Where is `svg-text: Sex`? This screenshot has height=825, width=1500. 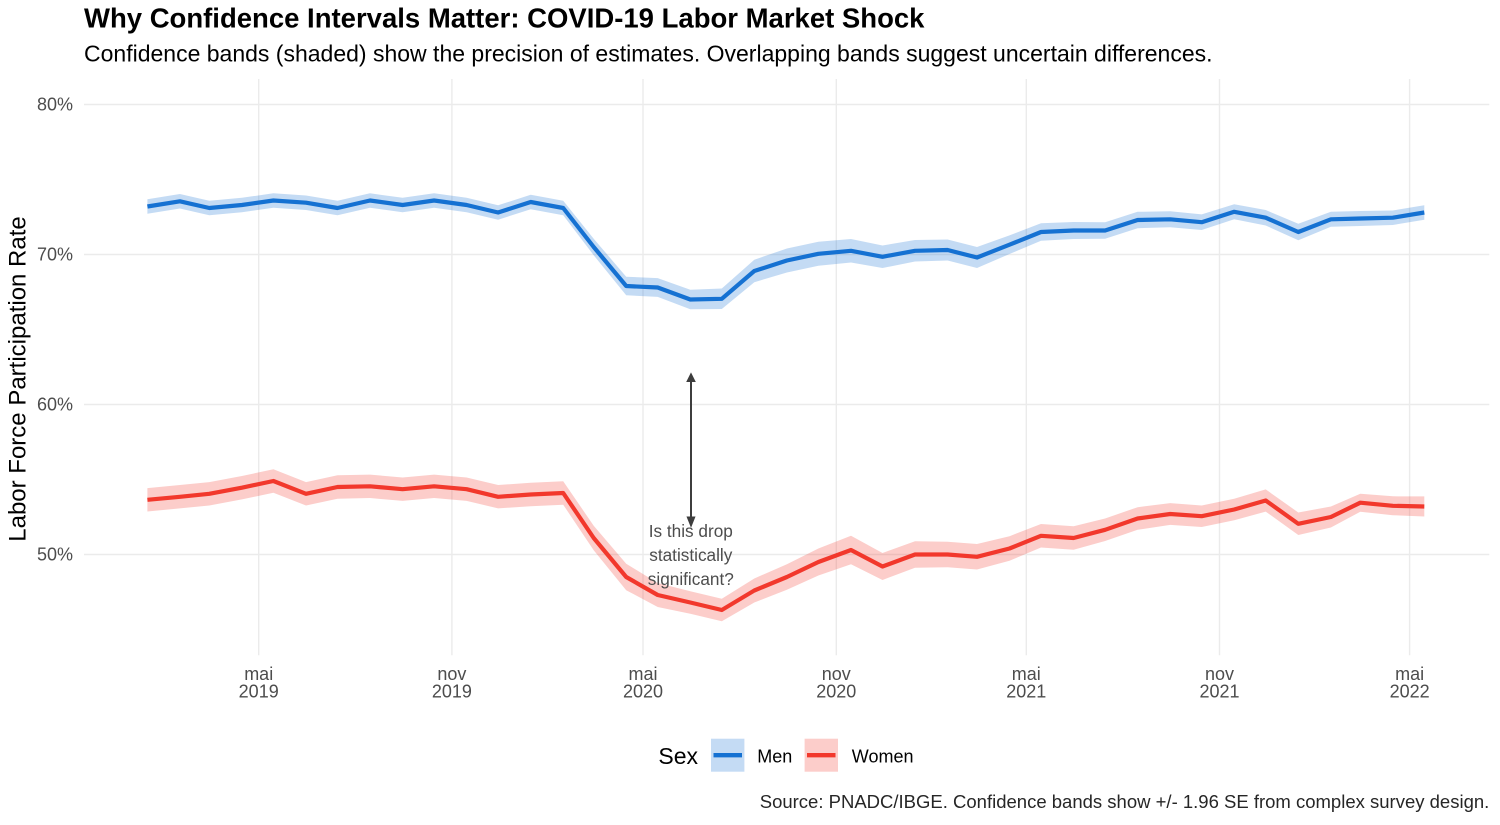 svg-text: Sex is located at coordinates (678, 756).